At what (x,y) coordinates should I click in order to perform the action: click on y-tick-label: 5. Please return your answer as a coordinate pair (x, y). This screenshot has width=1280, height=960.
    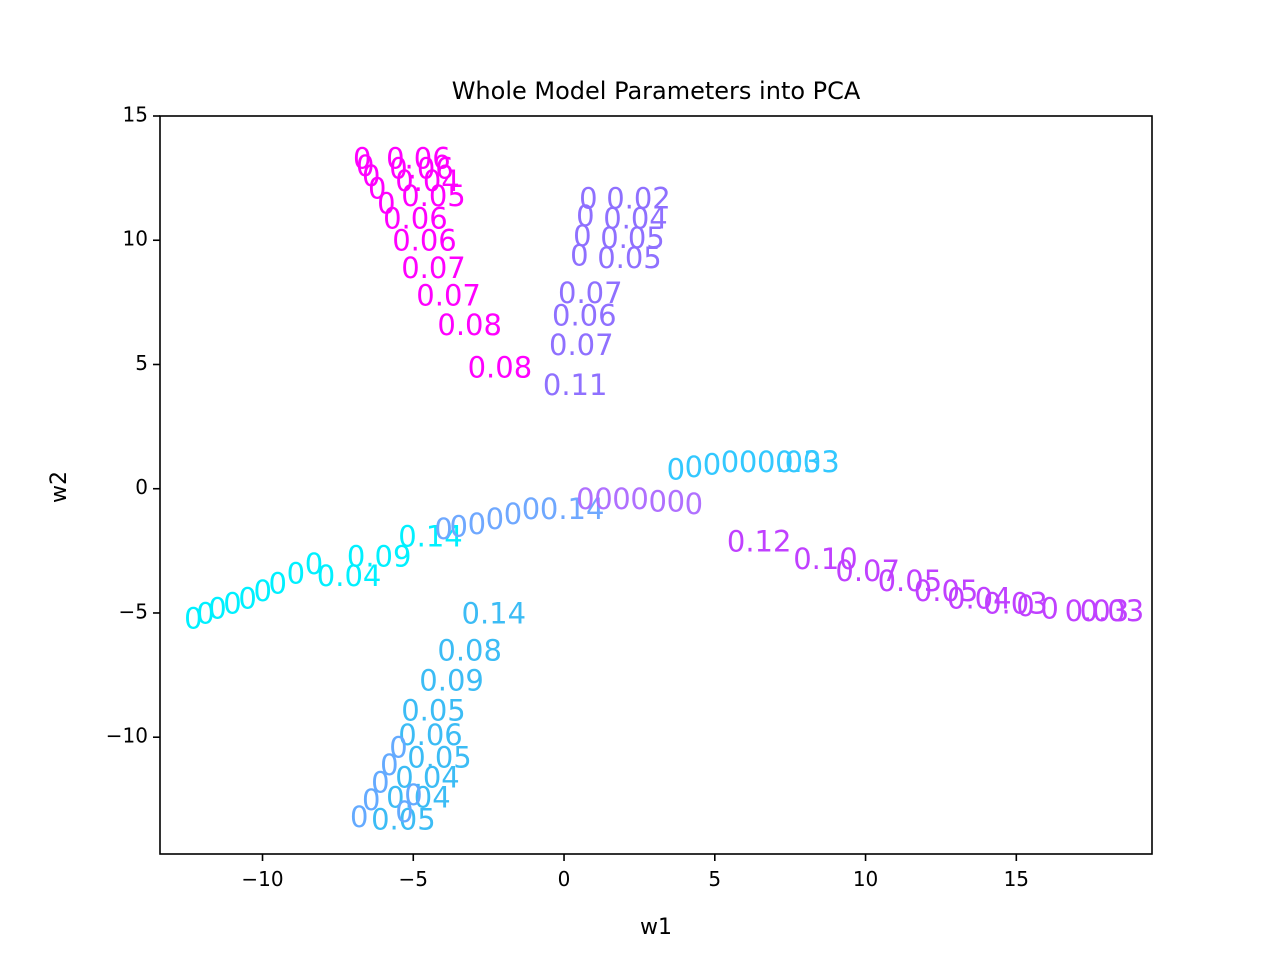
    Looking at the image, I should click on (141, 363).